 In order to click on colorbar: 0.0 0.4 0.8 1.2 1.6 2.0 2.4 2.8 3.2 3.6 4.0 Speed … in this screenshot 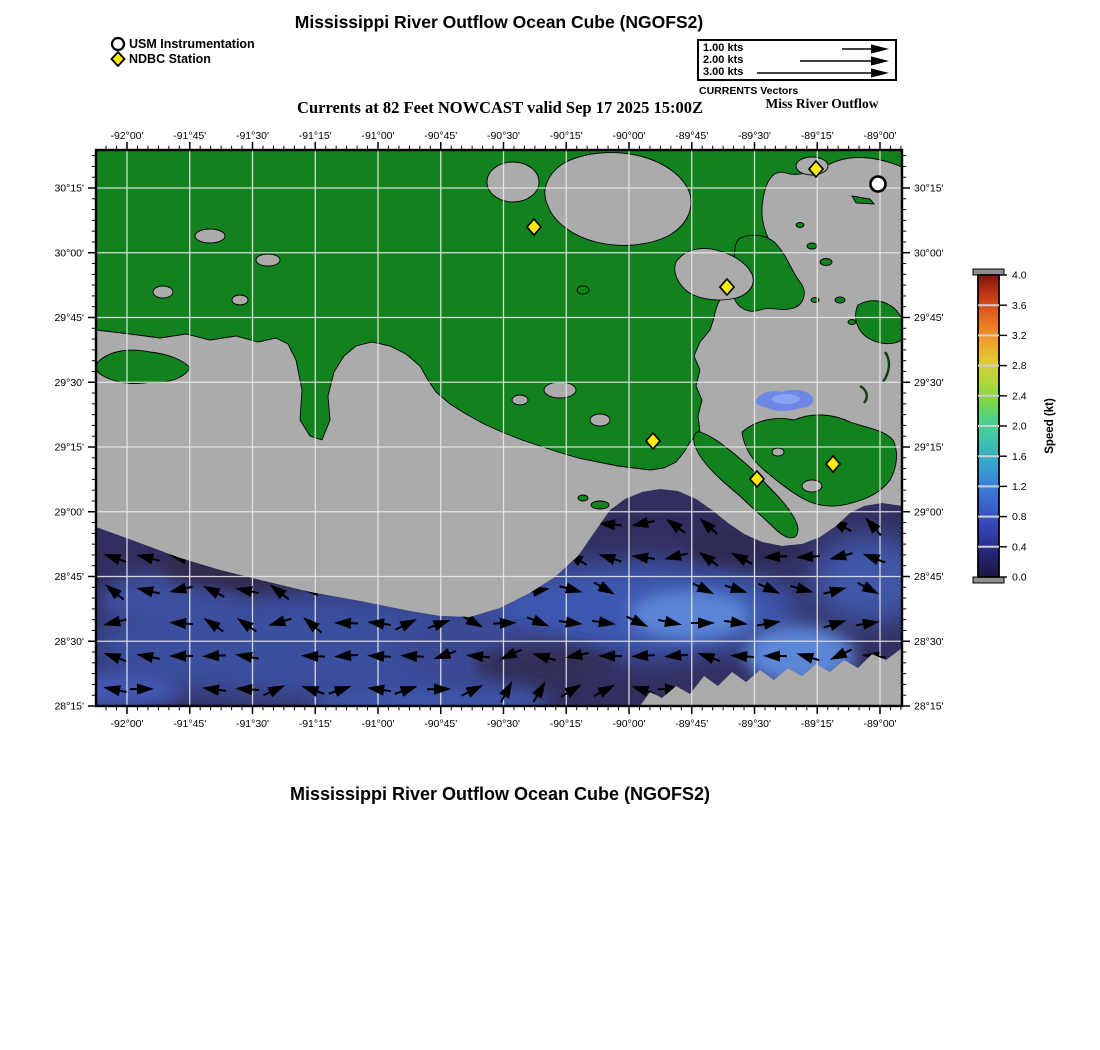, I will do `click(1014, 426)`.